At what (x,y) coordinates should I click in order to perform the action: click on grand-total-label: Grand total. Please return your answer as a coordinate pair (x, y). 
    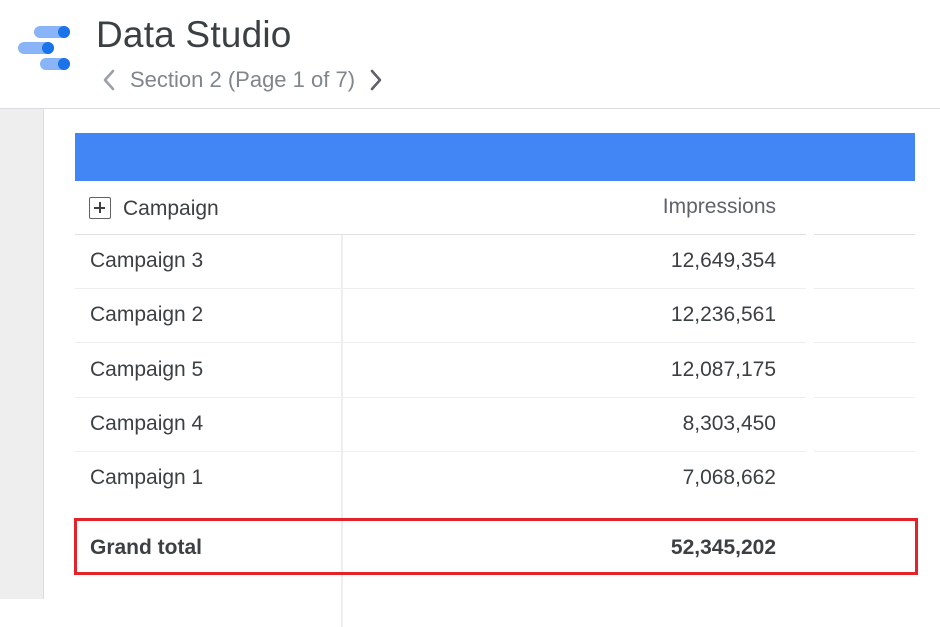
    Looking at the image, I should click on (146, 547).